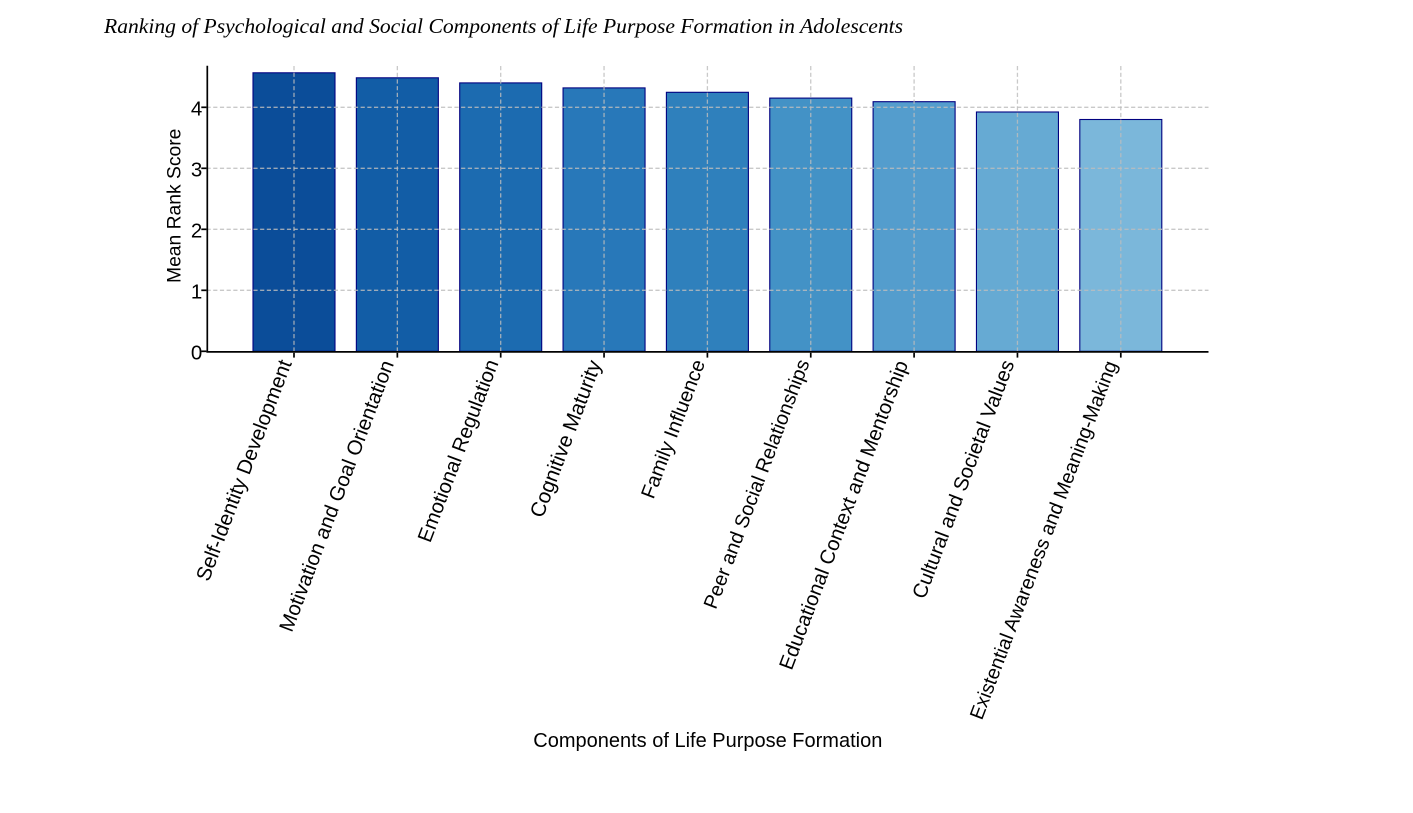 The height and width of the screenshot is (813, 1413). What do you see at coordinates (196, 231) in the screenshot?
I see `svg-text: 2` at bounding box center [196, 231].